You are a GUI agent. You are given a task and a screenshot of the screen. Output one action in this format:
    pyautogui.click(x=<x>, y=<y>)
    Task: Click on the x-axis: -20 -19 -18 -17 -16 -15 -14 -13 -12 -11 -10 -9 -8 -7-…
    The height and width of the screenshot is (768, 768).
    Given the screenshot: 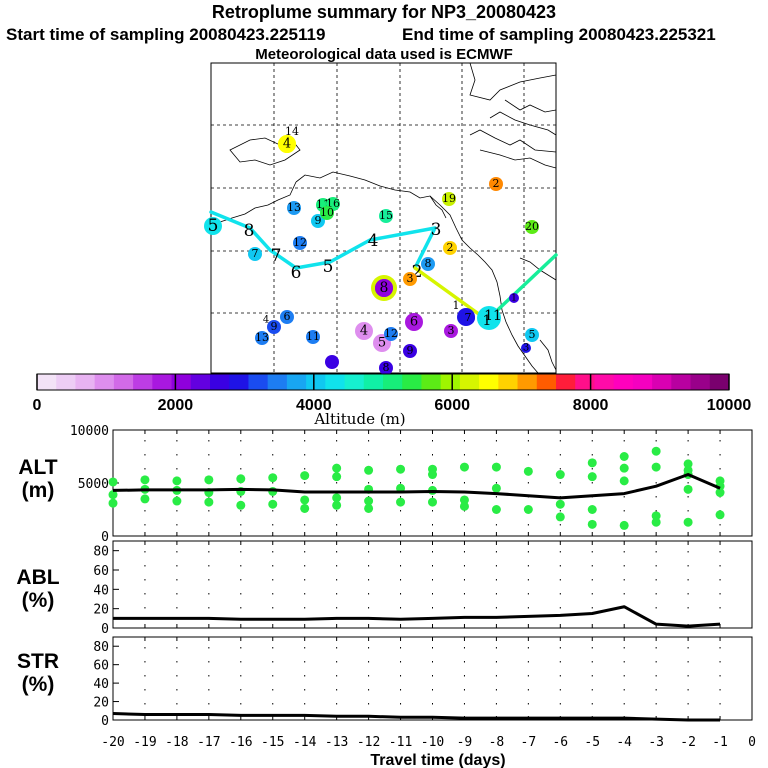 What is the action you would take?
    pyautogui.click(x=428, y=751)
    